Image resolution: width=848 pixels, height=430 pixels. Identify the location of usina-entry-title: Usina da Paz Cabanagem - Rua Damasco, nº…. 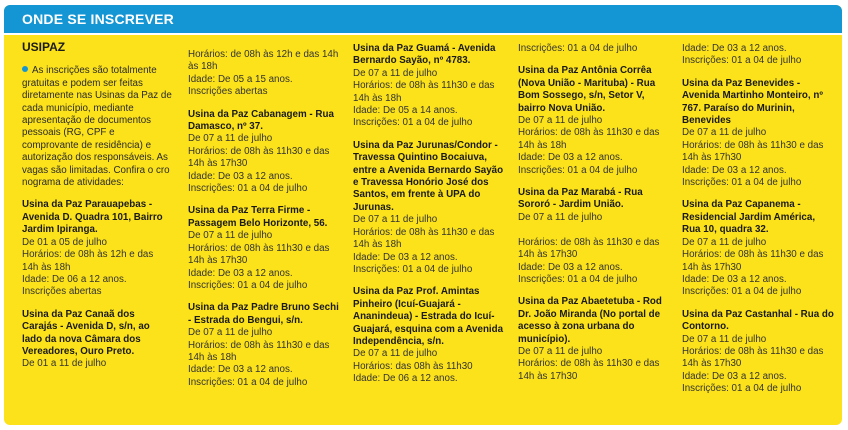
(261, 120).